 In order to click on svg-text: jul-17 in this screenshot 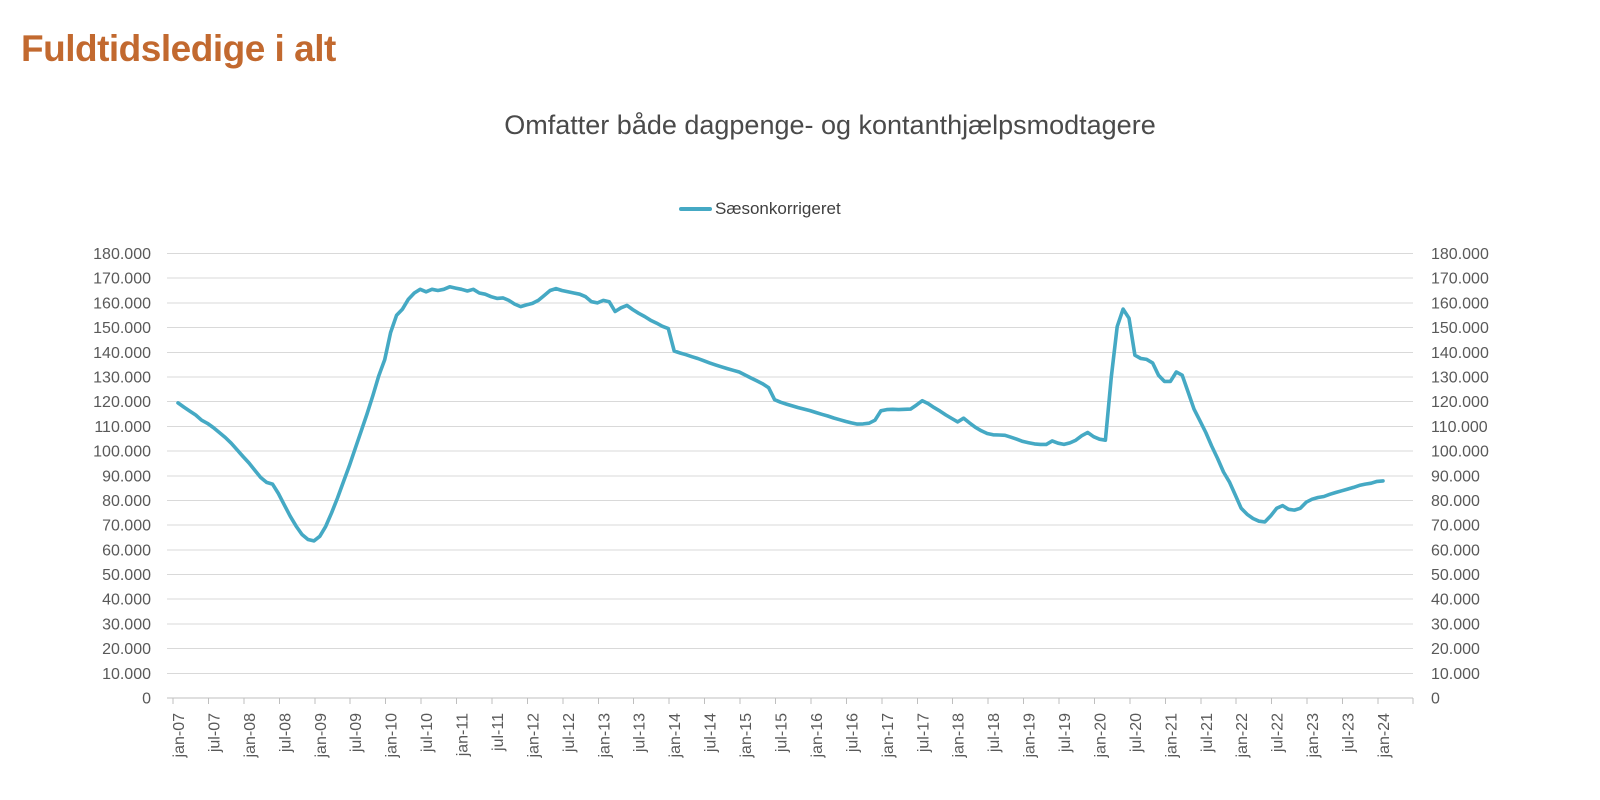, I will do `click(923, 733)`.